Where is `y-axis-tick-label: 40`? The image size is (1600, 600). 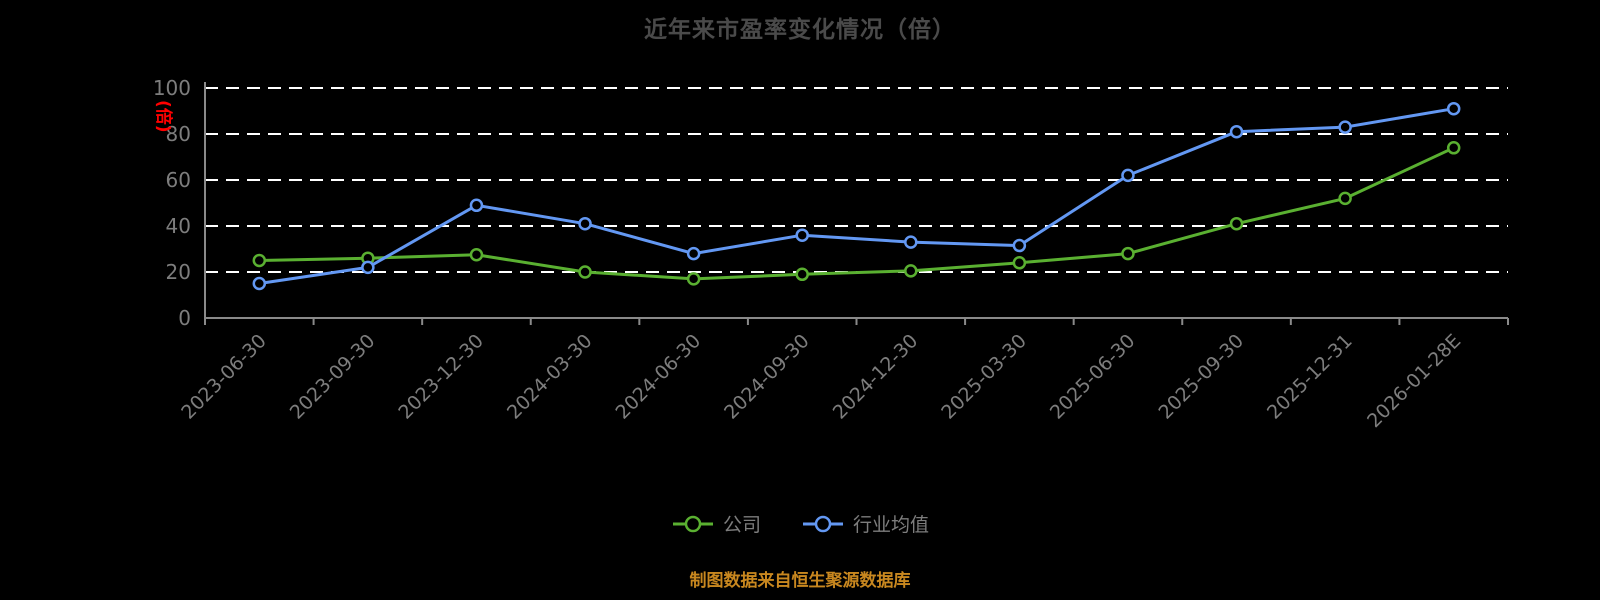
y-axis-tick-label: 40 is located at coordinates (178, 226).